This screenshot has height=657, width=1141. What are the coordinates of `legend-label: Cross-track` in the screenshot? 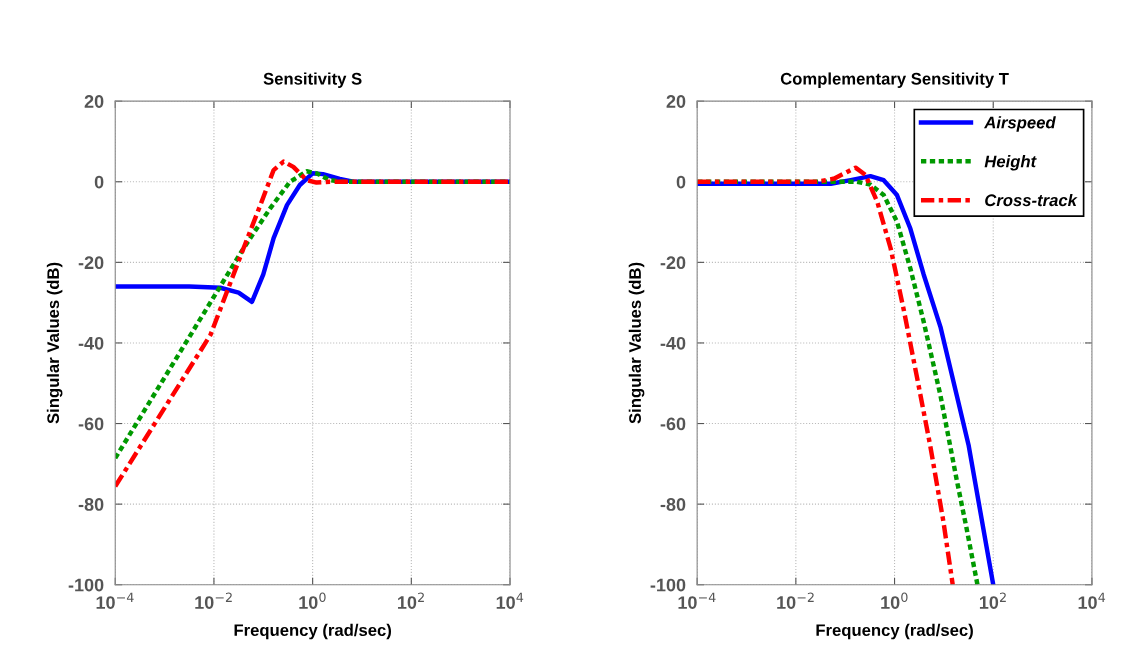 It's located at (1031, 200).